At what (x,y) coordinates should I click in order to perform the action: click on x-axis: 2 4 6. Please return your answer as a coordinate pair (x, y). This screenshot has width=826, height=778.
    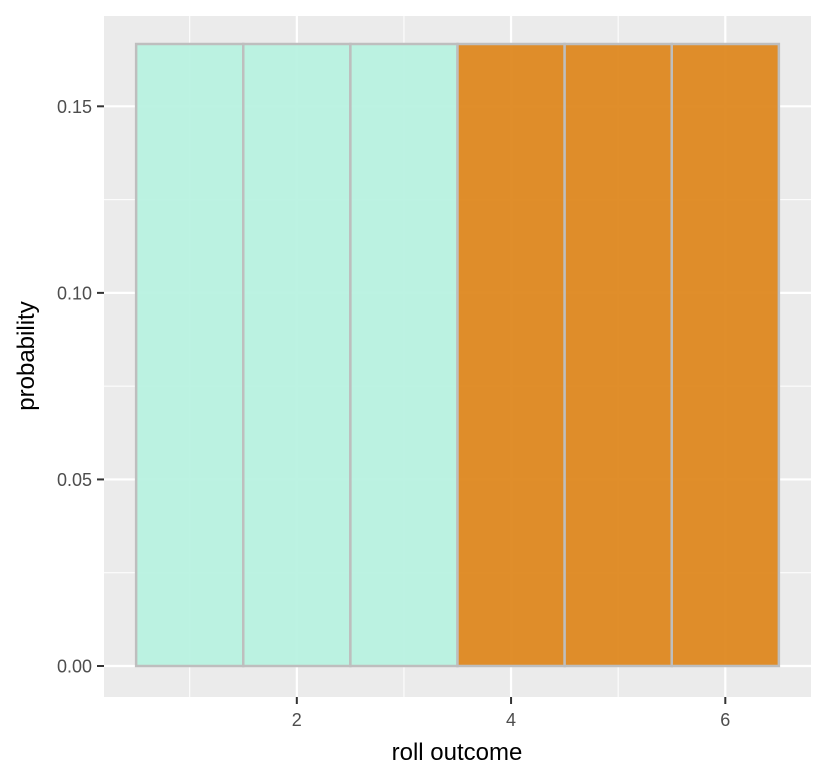
    Looking at the image, I should click on (511, 713).